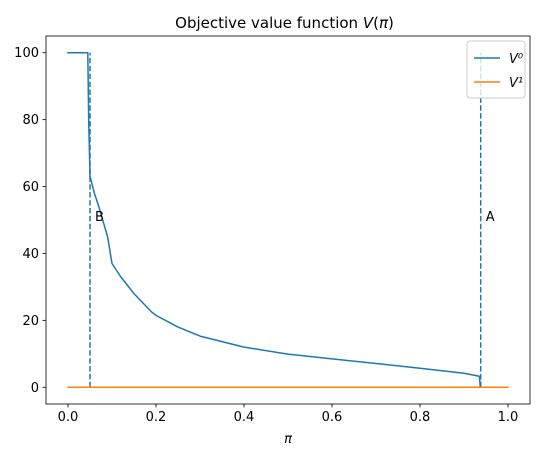  What do you see at coordinates (26, 53) in the screenshot?
I see `y-tick-label: 100` at bounding box center [26, 53].